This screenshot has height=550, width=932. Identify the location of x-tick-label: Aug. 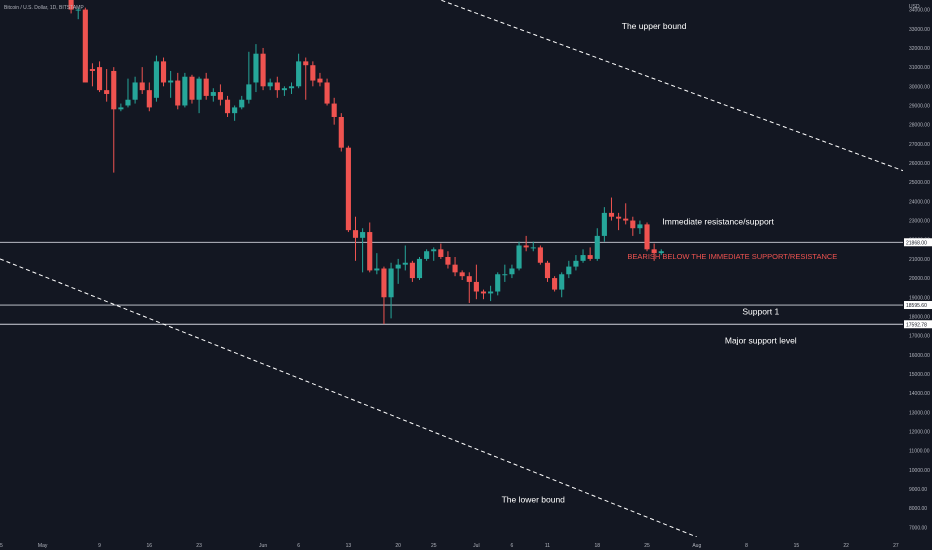
(696, 546).